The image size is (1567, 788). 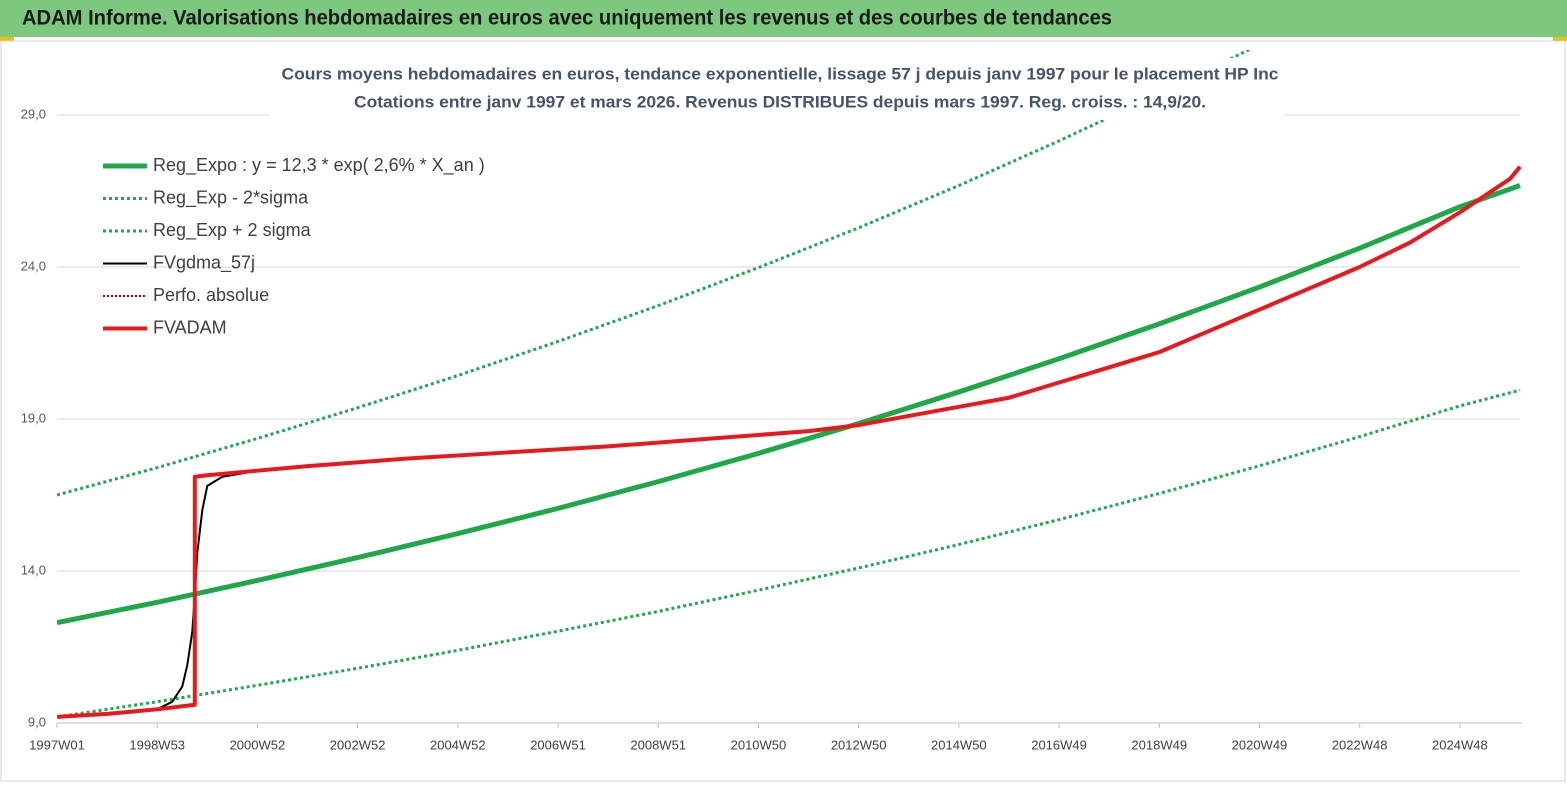 I want to click on x-tick-label: 2014W50, so click(x=959, y=744).